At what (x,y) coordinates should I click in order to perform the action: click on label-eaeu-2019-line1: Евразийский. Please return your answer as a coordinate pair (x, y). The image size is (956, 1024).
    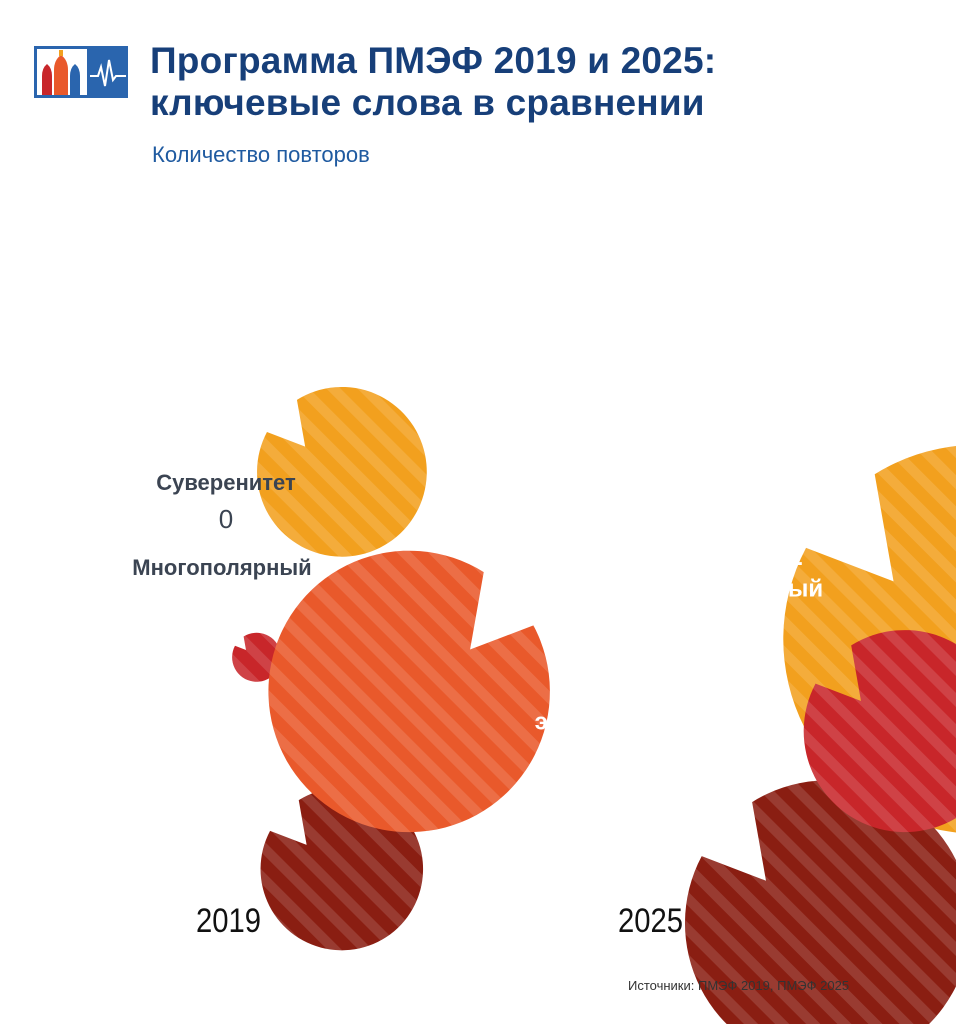
    Looking at the image, I should click on (227, 722).